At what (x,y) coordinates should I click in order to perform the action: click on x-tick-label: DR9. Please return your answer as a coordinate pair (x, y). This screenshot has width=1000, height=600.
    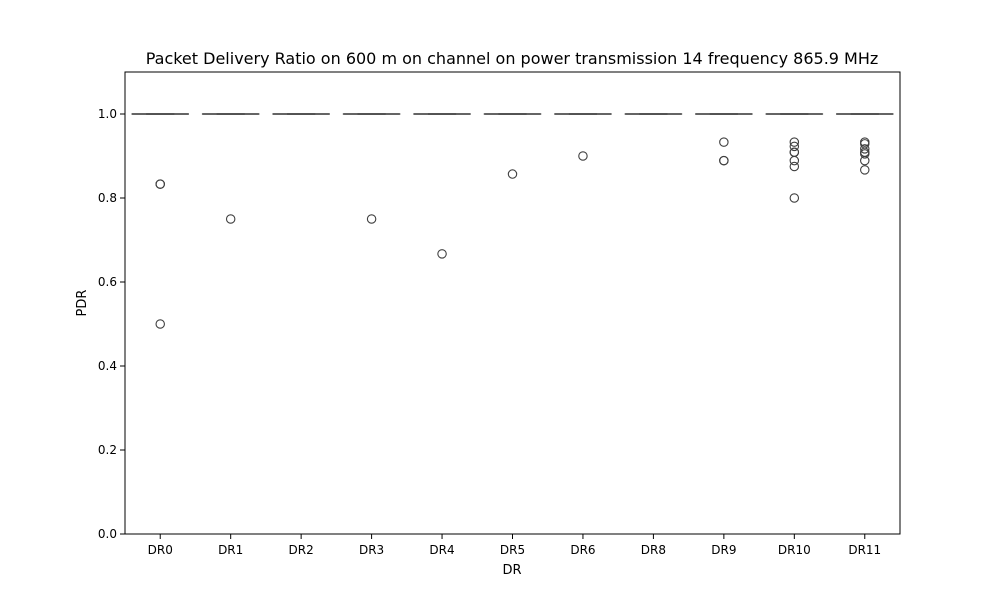
    Looking at the image, I should click on (723, 550).